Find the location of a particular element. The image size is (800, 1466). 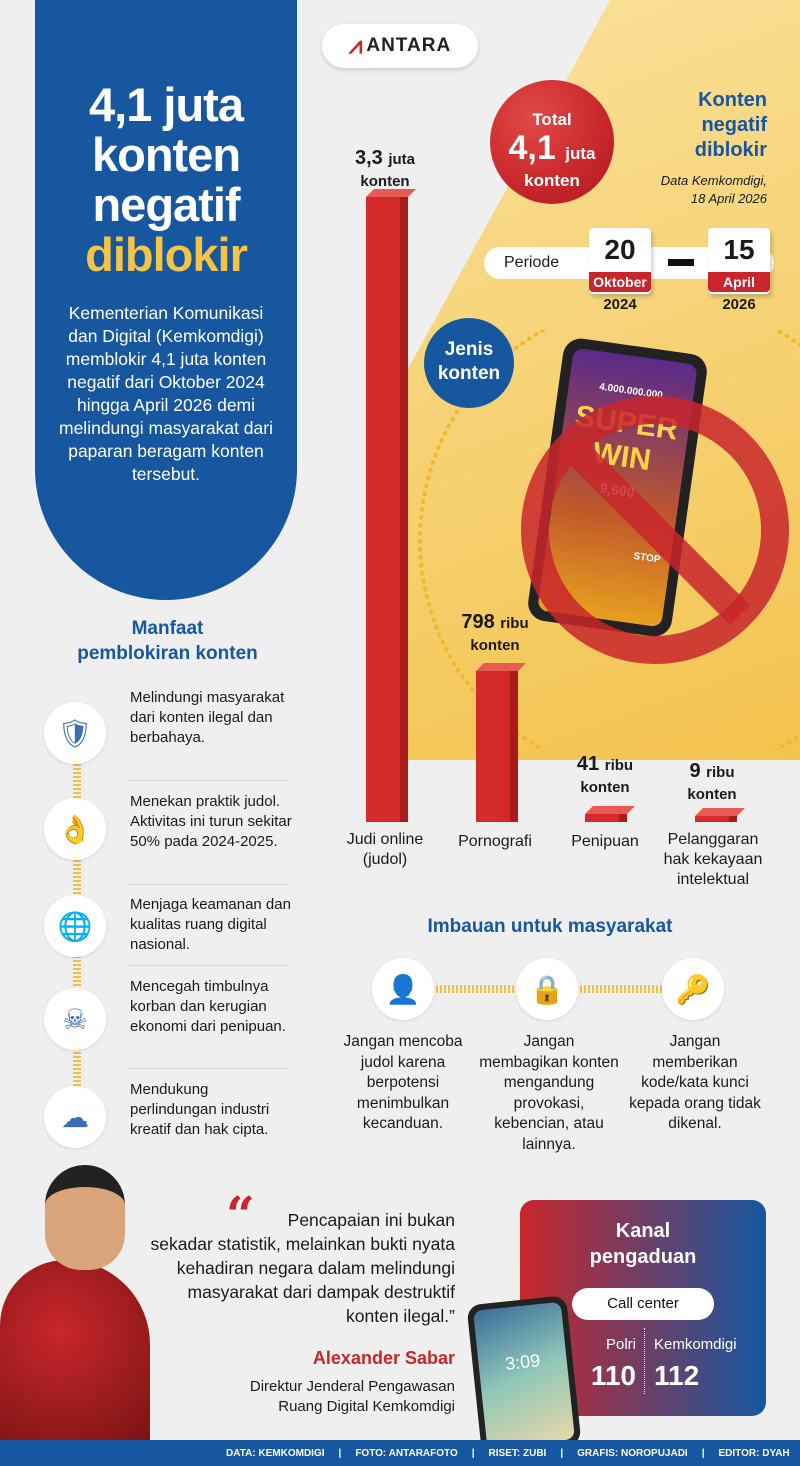

value-label-hki: 9 ribu konten is located at coordinates (712, 782).